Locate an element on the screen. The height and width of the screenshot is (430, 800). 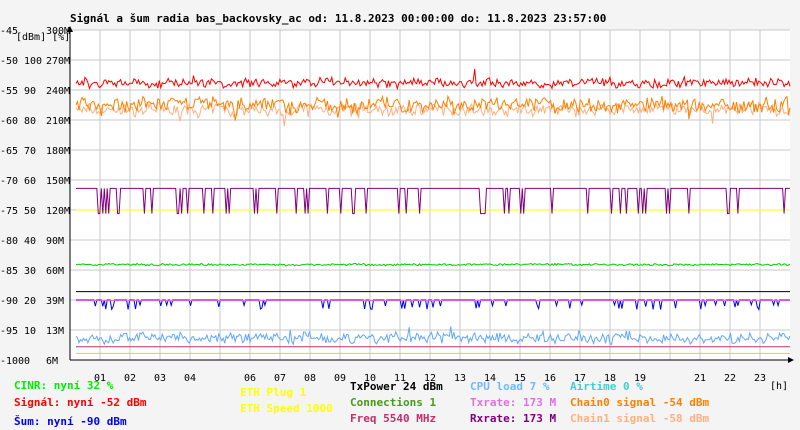
y-tick-rate: 270M is located at coordinates (58, 61).